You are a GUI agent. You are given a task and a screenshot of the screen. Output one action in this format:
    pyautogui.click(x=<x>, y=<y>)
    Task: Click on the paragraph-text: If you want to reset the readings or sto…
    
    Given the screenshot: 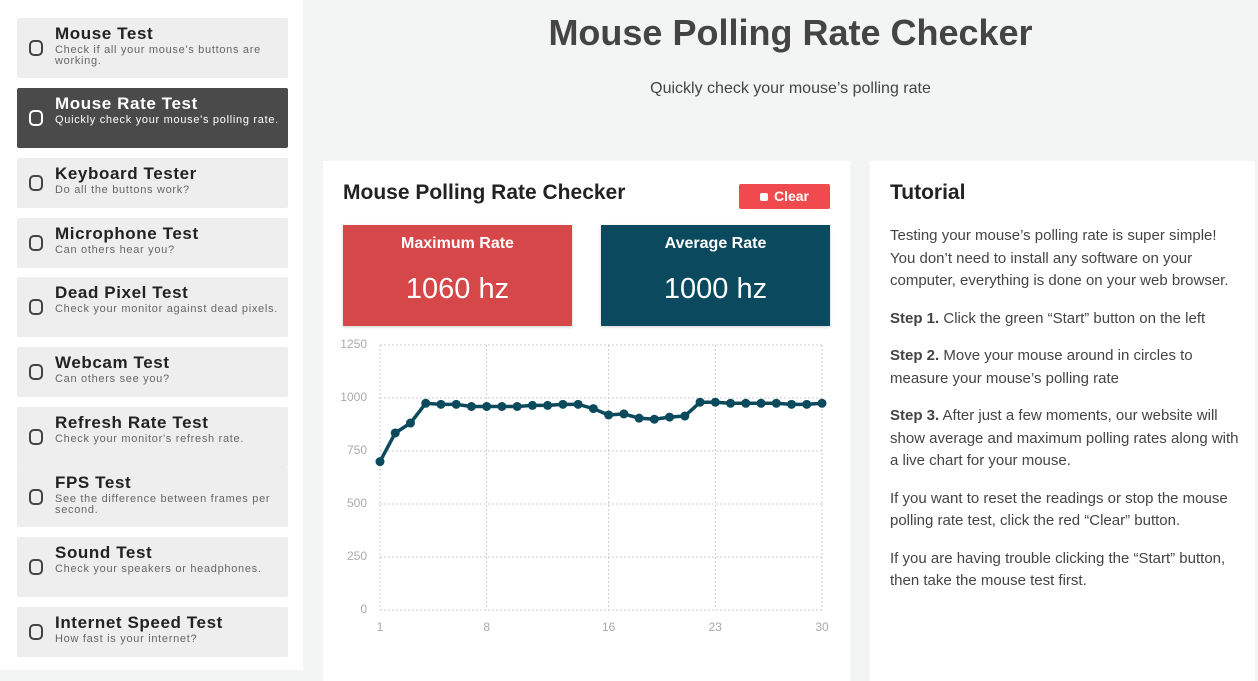 What is the action you would take?
    pyautogui.click(x=1059, y=509)
    